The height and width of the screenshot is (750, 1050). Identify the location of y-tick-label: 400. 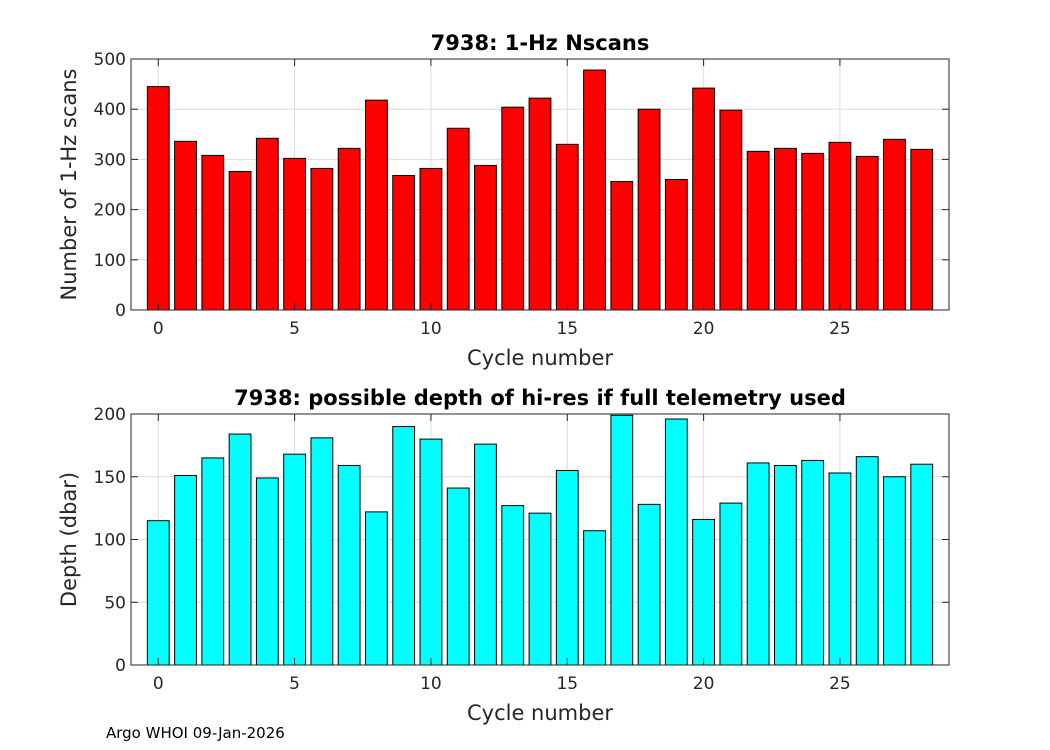
(110, 110).